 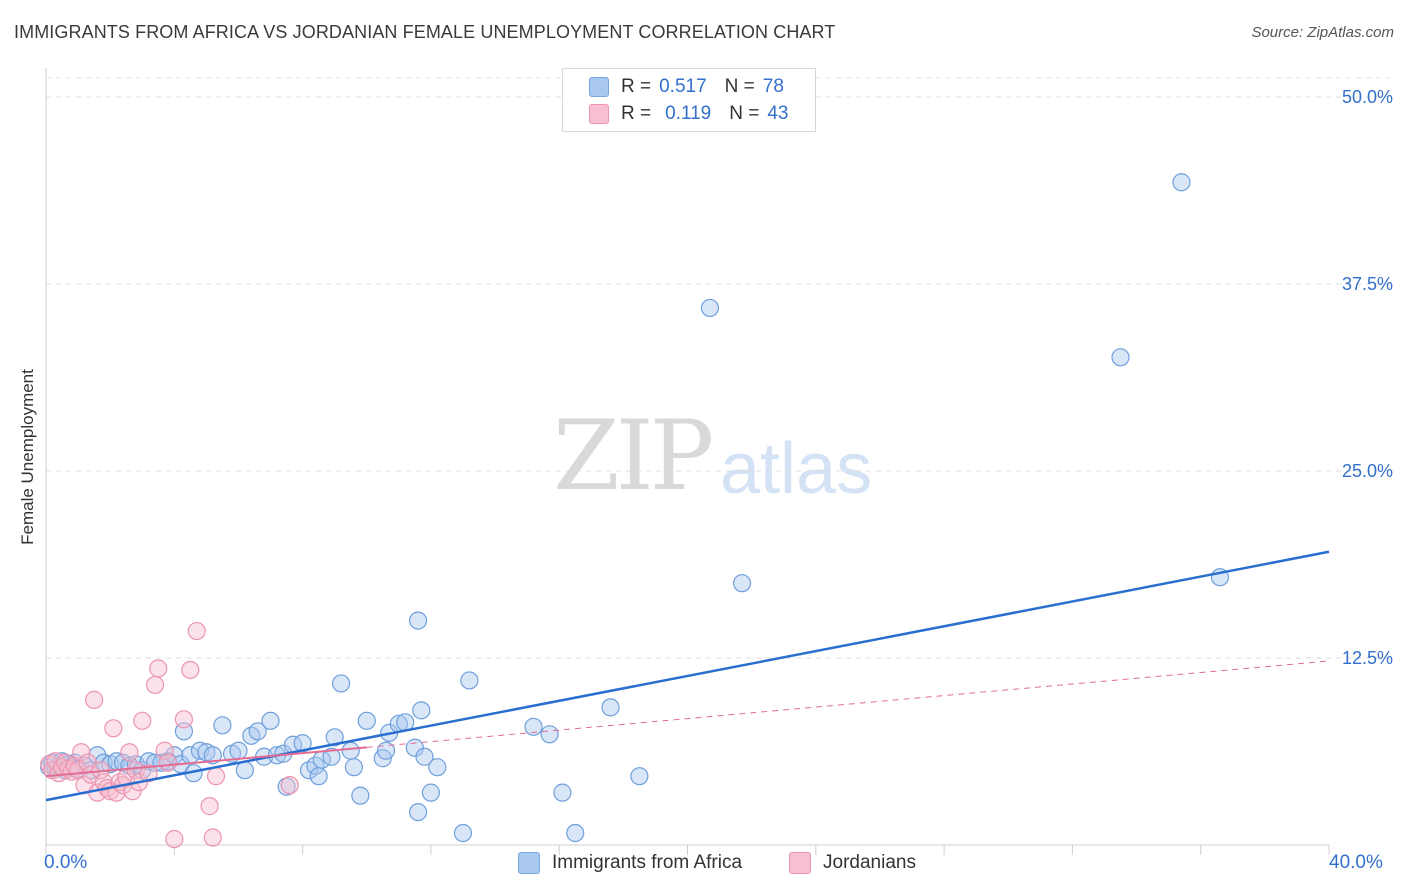 I want to click on y-tick-label: 12.5%, so click(x=1367, y=658).